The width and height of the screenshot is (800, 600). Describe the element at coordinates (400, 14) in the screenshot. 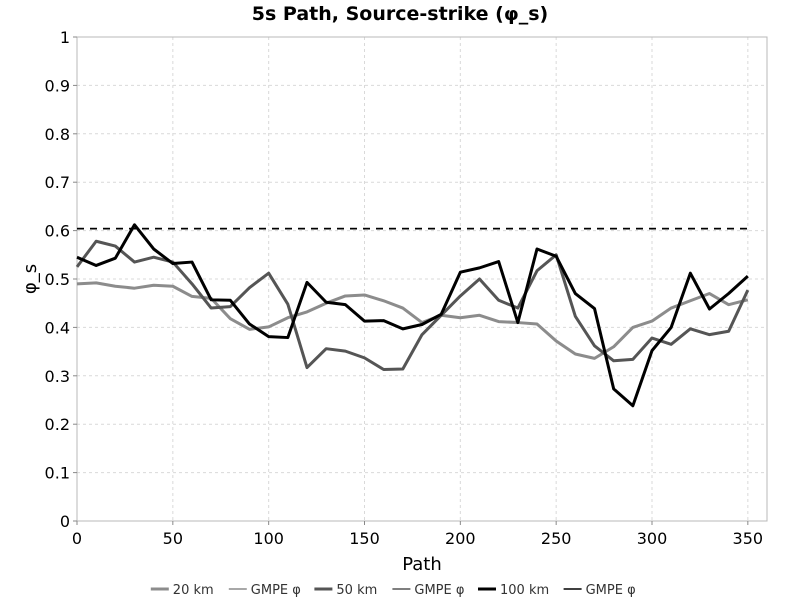

I see `chart-title: 5s Path, Source-strike (φ_s)` at that location.